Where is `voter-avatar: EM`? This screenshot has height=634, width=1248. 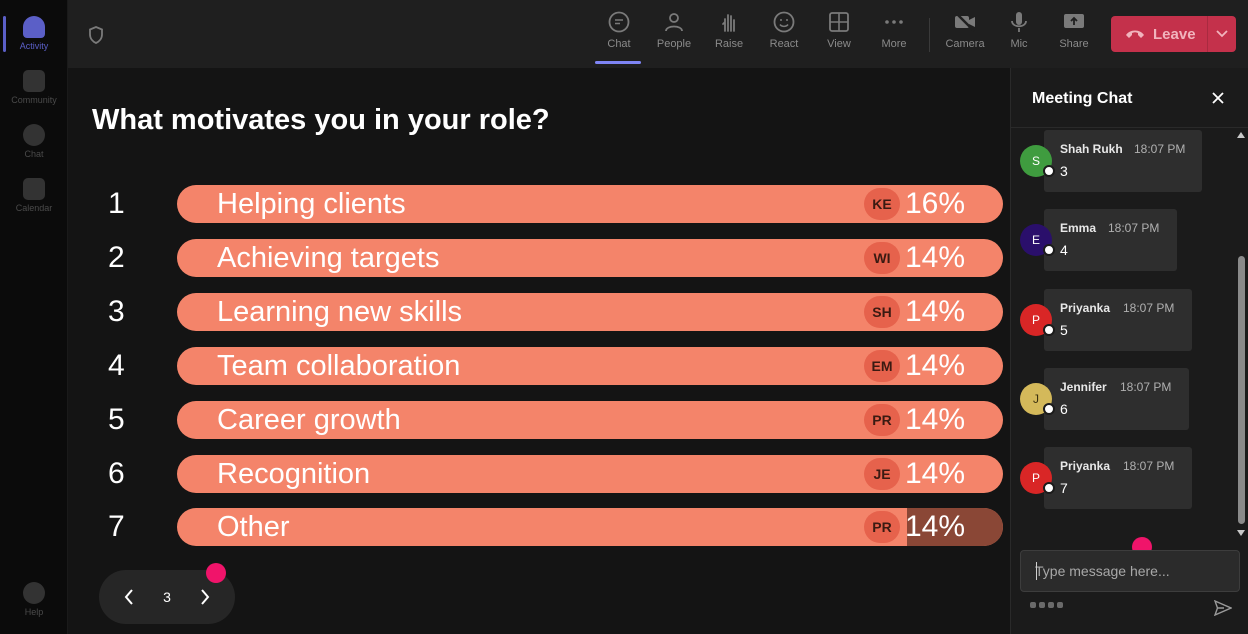 voter-avatar: EM is located at coordinates (882, 366).